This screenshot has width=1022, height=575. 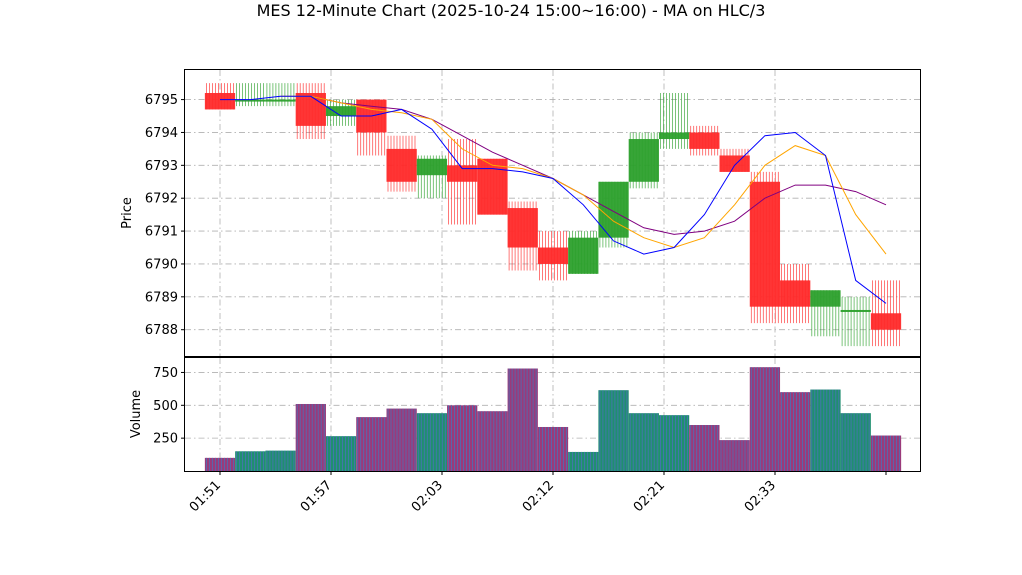 What do you see at coordinates (161, 232) in the screenshot?
I see `price-tick-label: 6791` at bounding box center [161, 232].